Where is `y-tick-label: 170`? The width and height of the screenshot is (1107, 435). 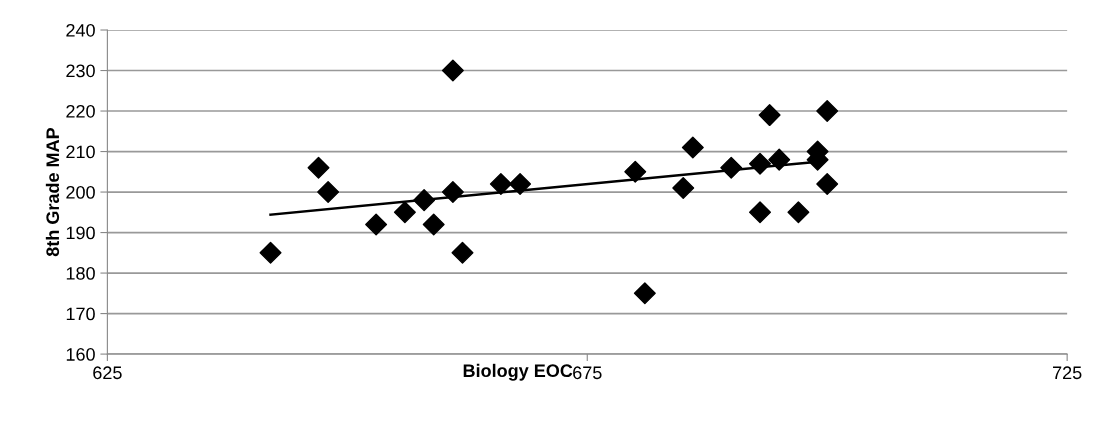 y-tick-label: 170 is located at coordinates (80, 314).